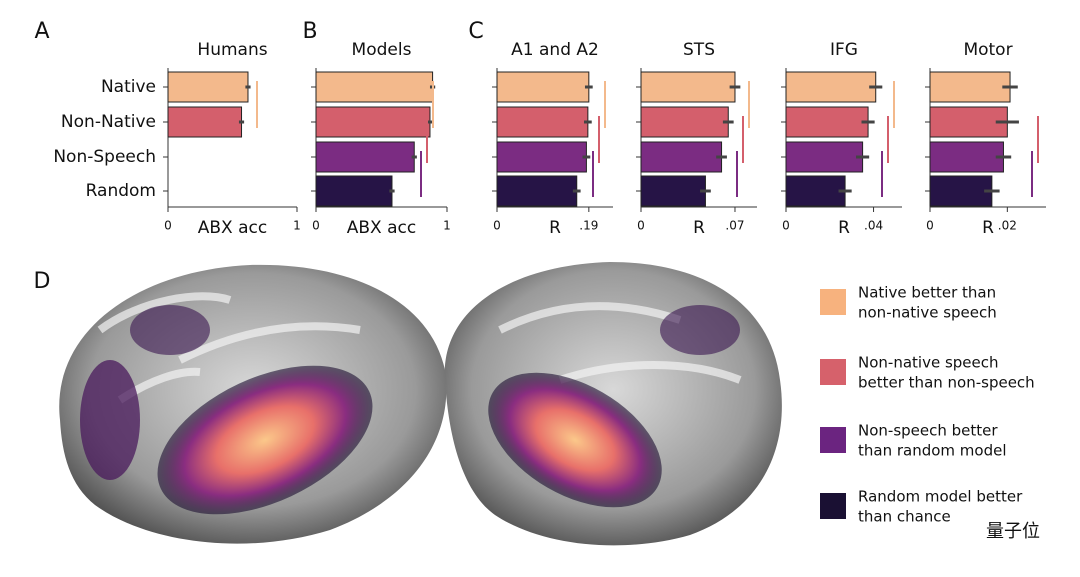 The image size is (1080, 577). I want to click on watermark: 量子位, so click(1013, 531).